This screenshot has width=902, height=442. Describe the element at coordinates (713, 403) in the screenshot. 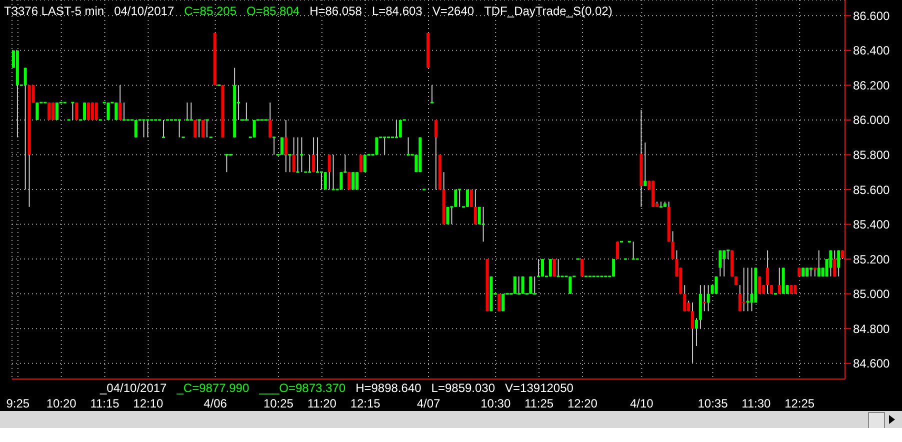

I see `x-tick-label: 10:35` at that location.